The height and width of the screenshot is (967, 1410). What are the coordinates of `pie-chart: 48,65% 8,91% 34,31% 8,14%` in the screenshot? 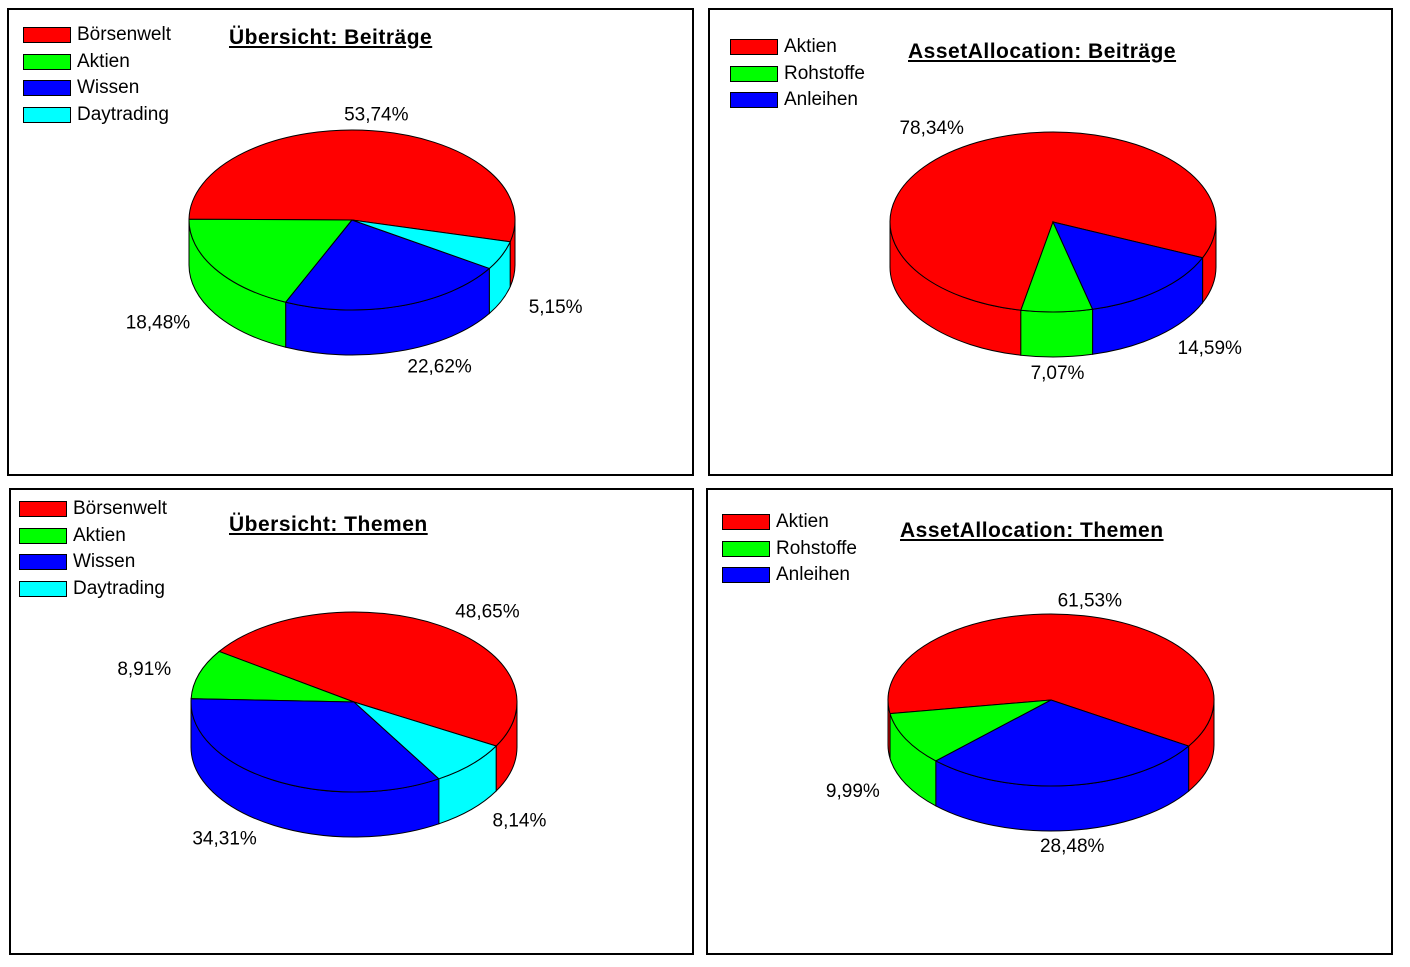 It's located at (332, 726).